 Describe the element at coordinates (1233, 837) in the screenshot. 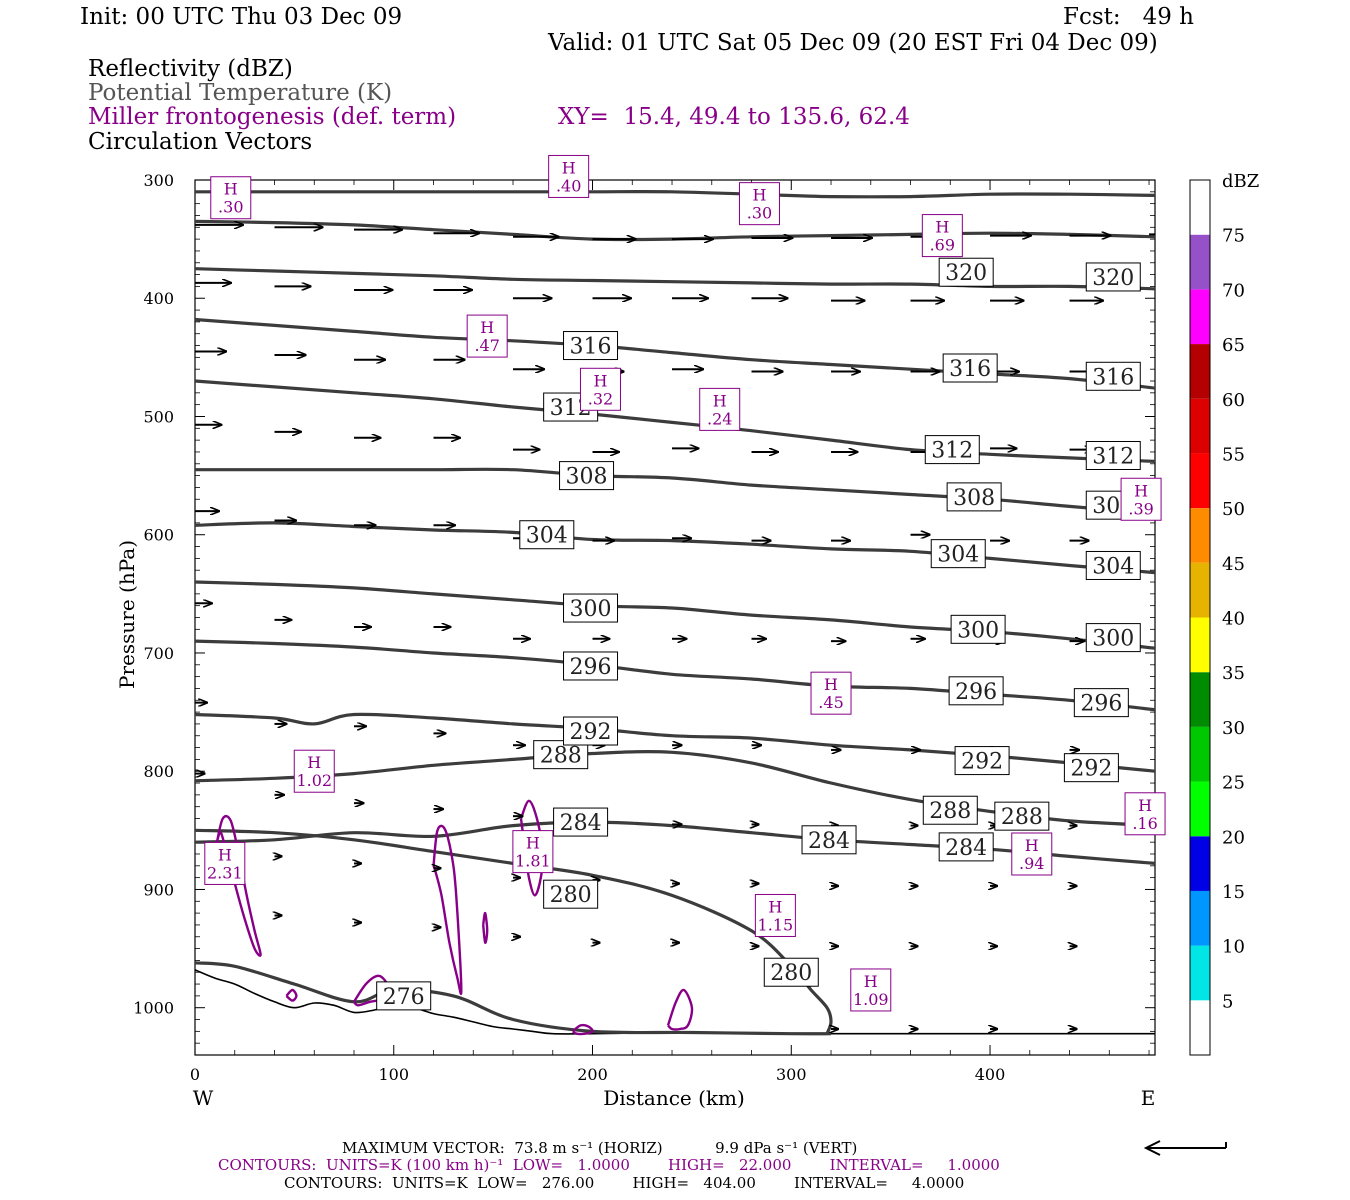

I see `colorbar-level-label: 20` at that location.